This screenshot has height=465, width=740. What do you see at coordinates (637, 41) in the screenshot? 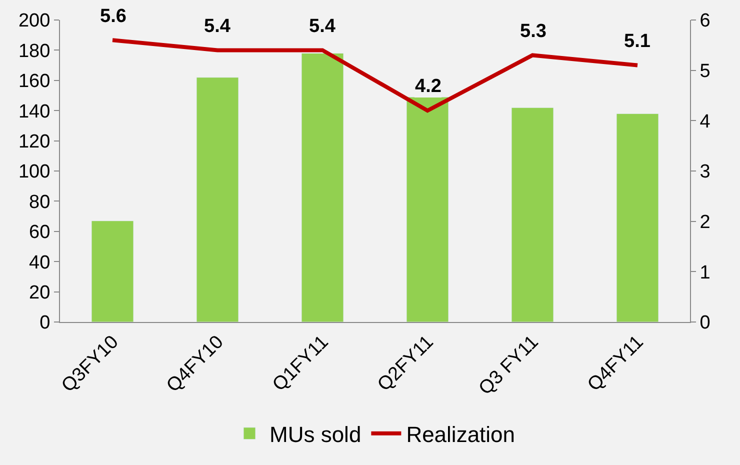
I see `data-label: 5.1` at bounding box center [637, 41].